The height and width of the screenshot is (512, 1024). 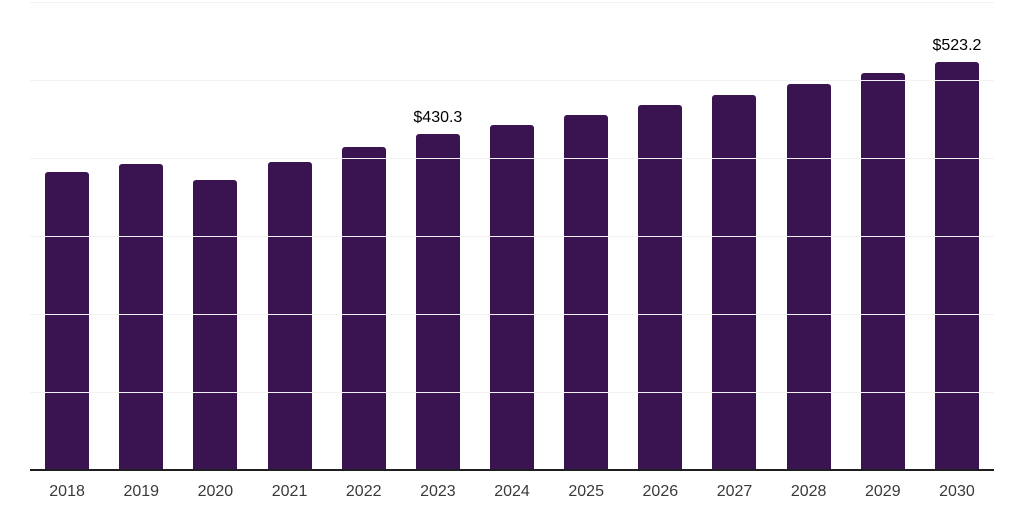 What do you see at coordinates (512, 491) in the screenshot?
I see `x-axis-tick-label: 2024` at bounding box center [512, 491].